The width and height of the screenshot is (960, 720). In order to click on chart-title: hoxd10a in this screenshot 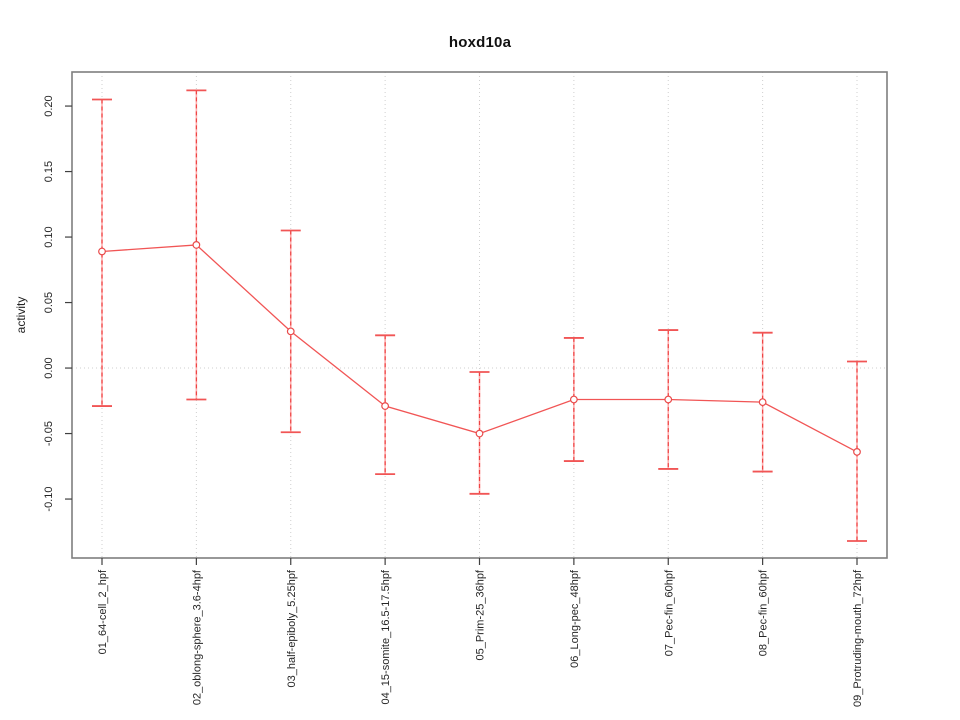, I will do `click(480, 42)`.